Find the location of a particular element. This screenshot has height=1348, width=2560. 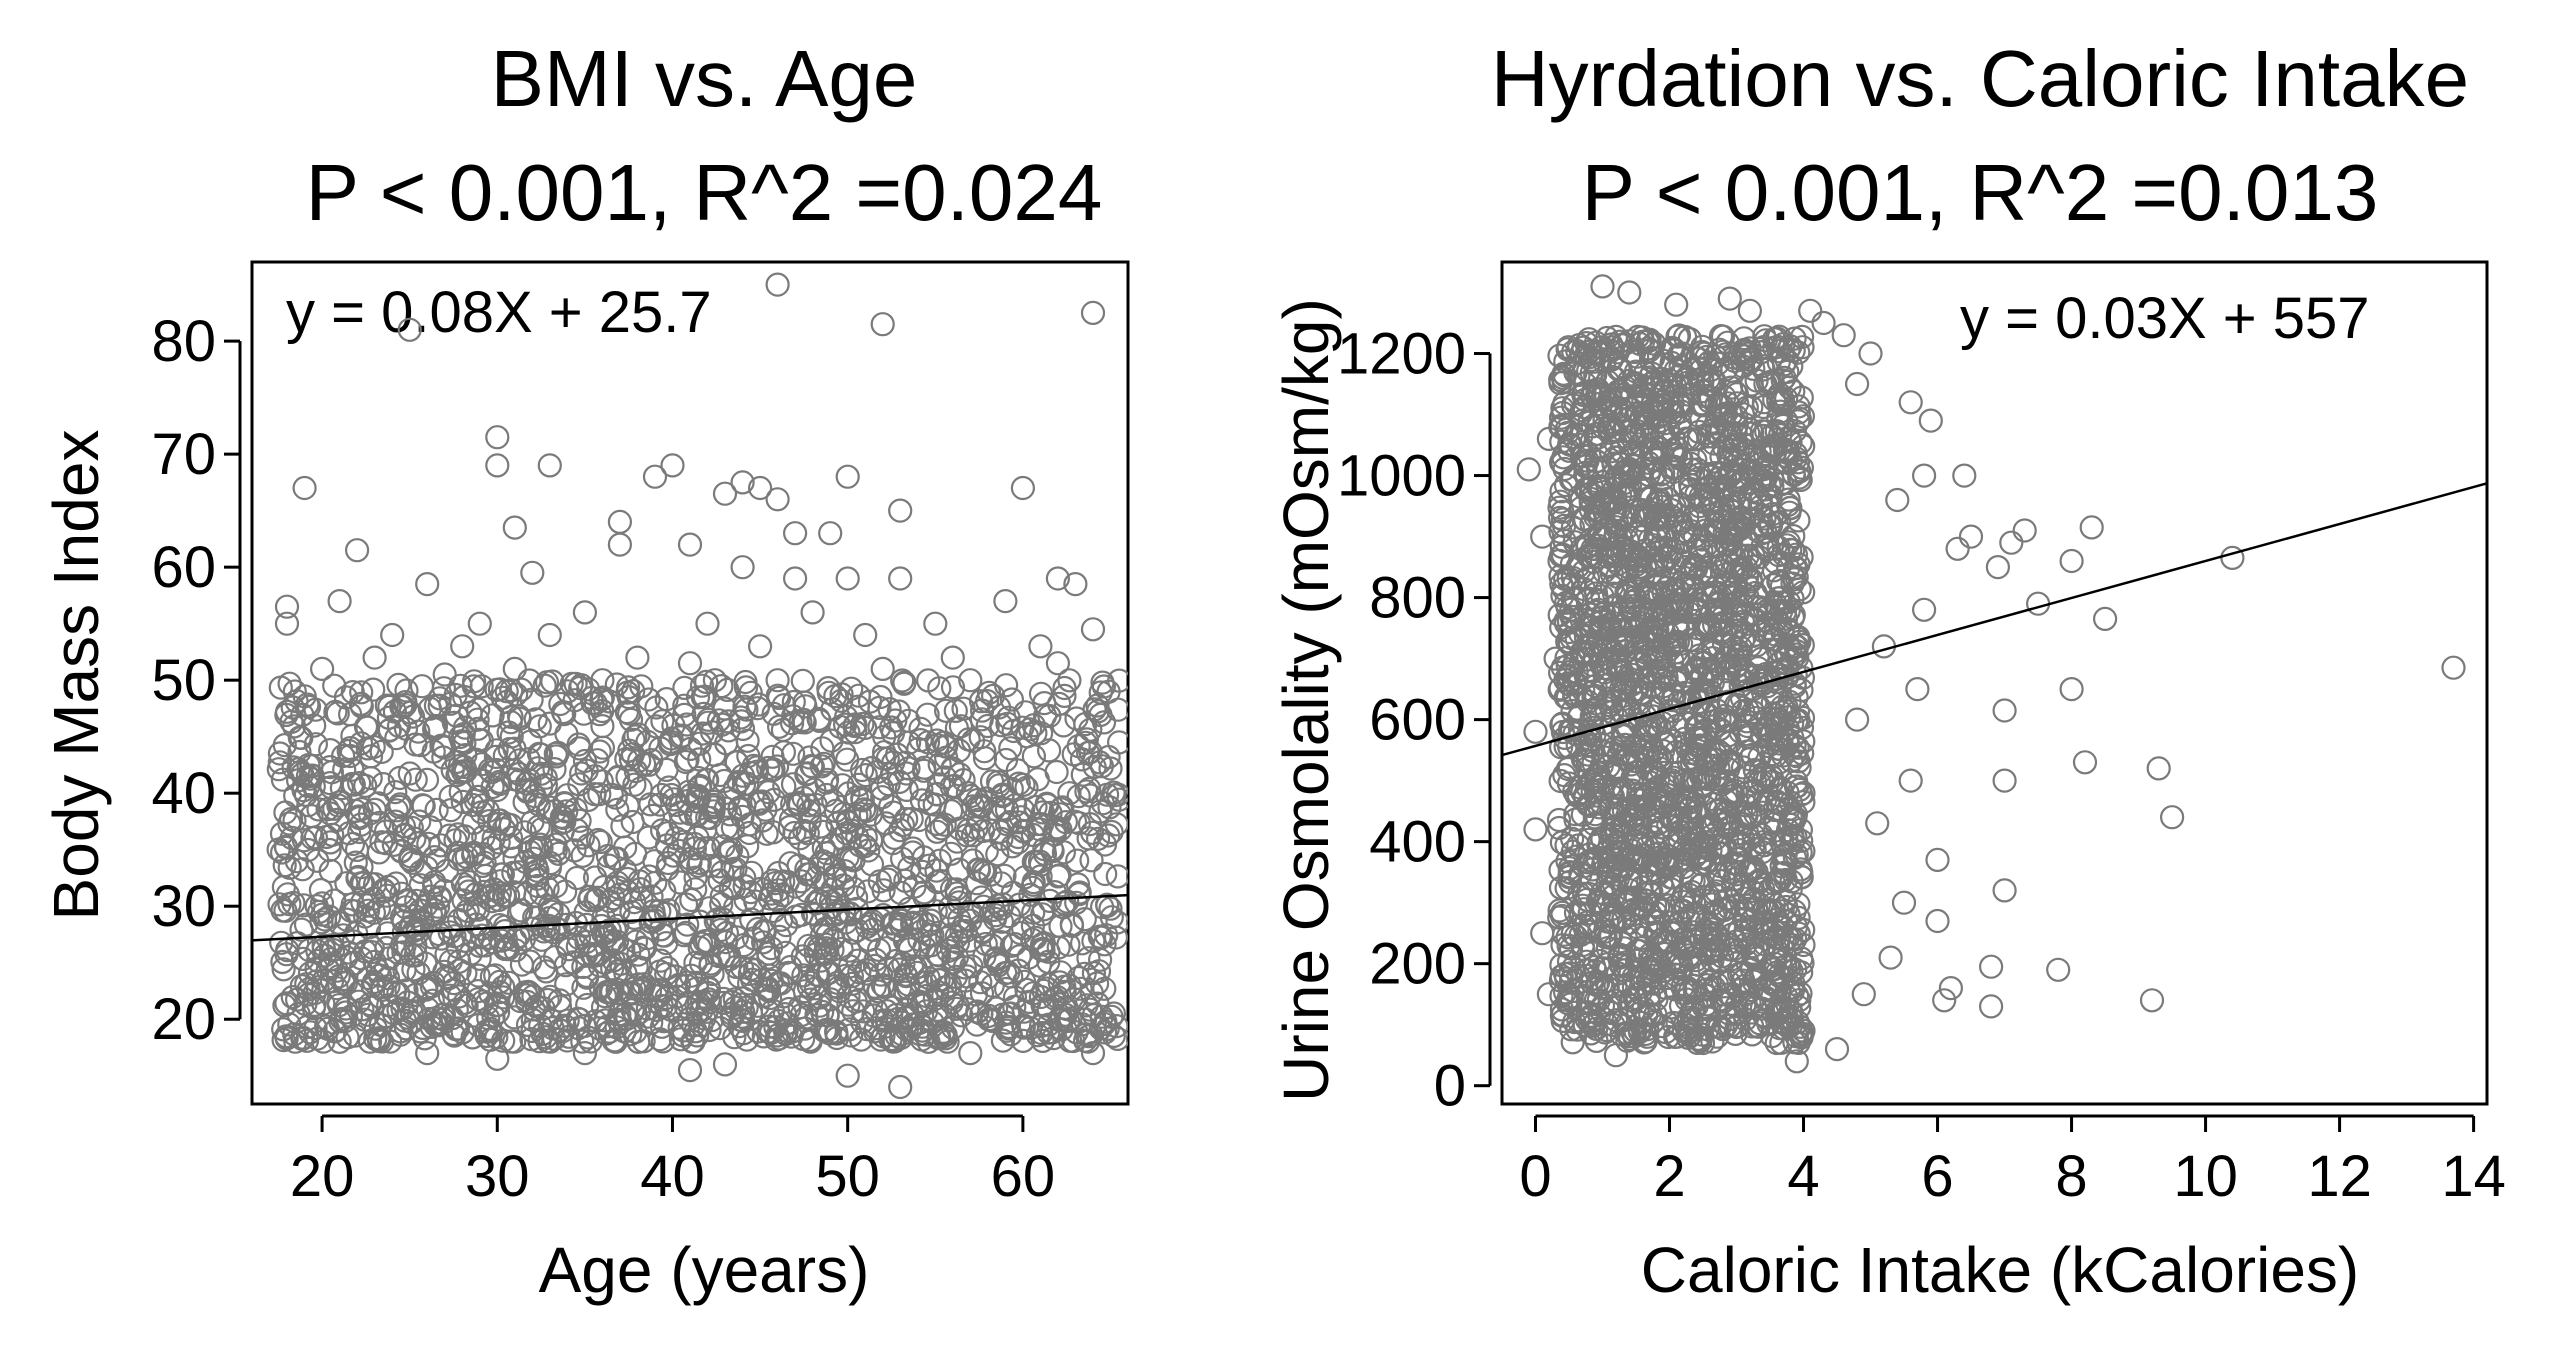

x-tick-label: 6 is located at coordinates (1937, 1176).